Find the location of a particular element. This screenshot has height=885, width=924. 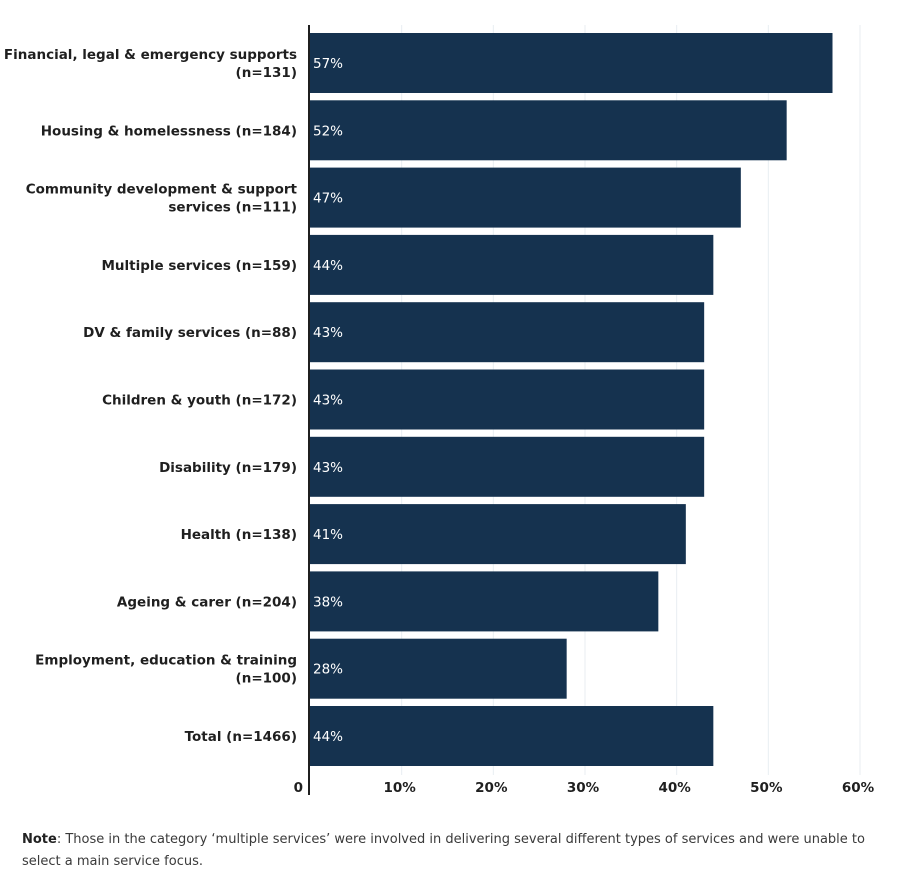

category-label: Children & youth (n=172) is located at coordinates (199, 401).